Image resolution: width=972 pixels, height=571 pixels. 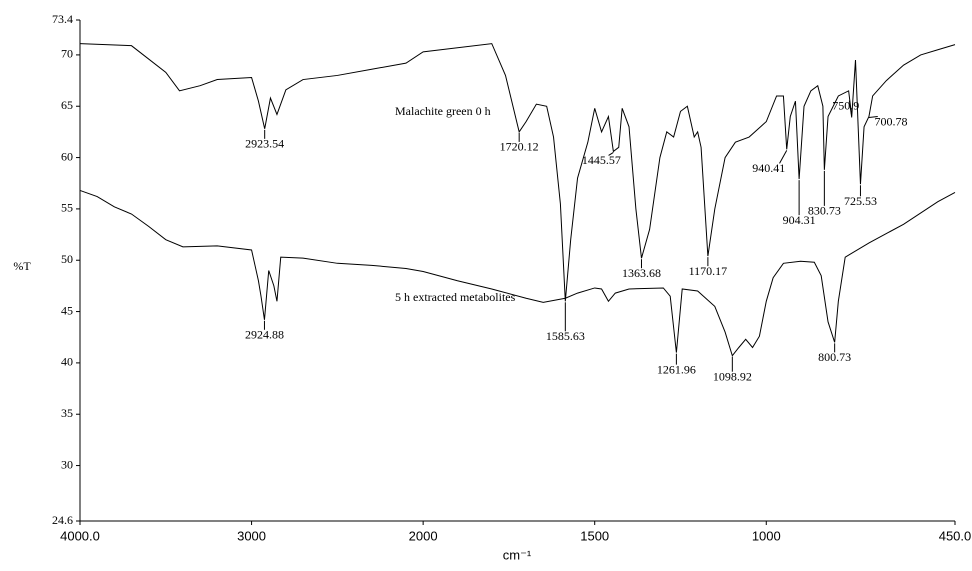 I want to click on peak-label: 1098.92, so click(x=732, y=376).